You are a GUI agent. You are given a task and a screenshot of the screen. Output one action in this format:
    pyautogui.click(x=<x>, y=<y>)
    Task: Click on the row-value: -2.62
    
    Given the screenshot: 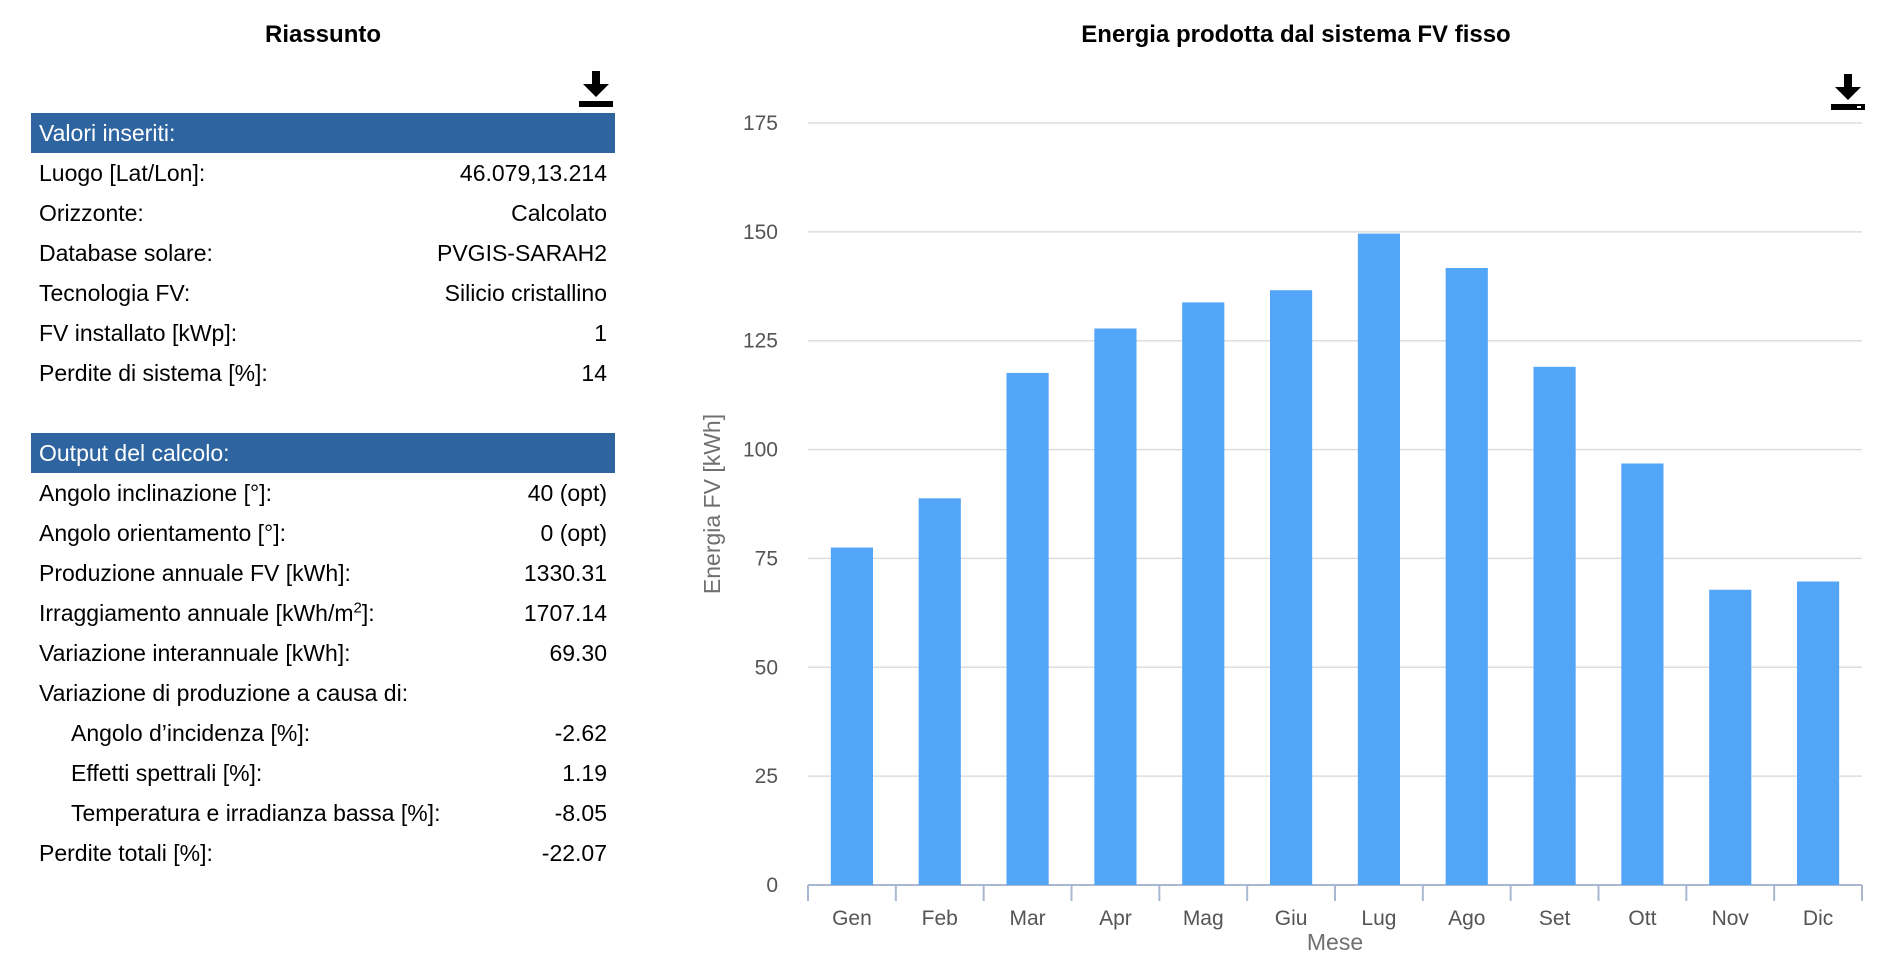 What is the action you would take?
    pyautogui.click(x=580, y=733)
    